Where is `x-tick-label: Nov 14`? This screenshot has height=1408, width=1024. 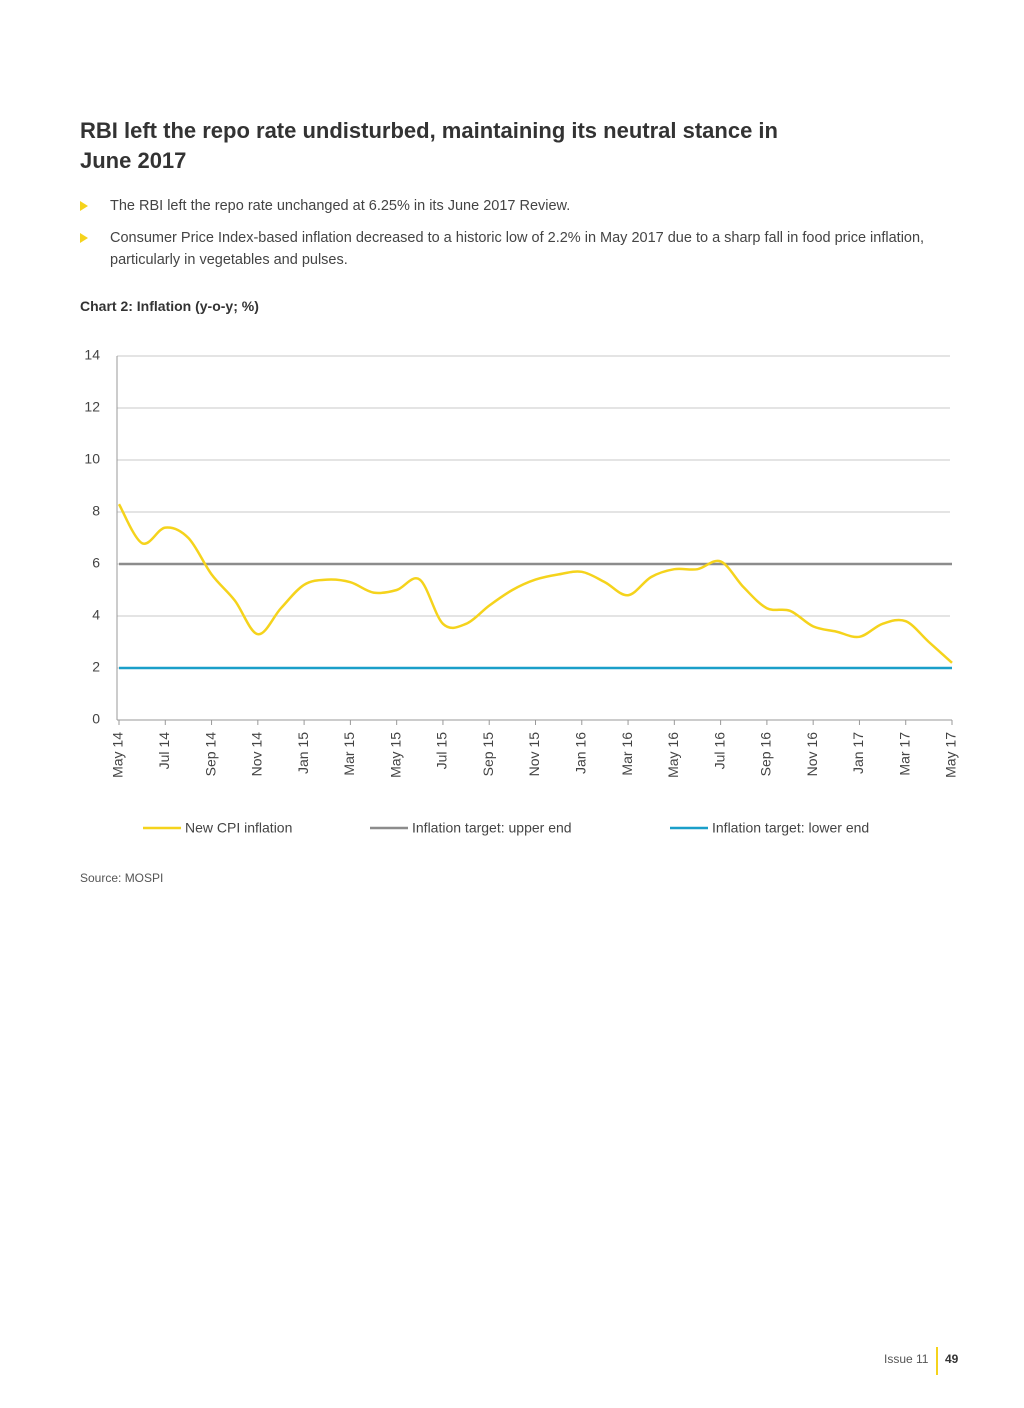
x-tick-label: Nov 14 is located at coordinates (257, 754).